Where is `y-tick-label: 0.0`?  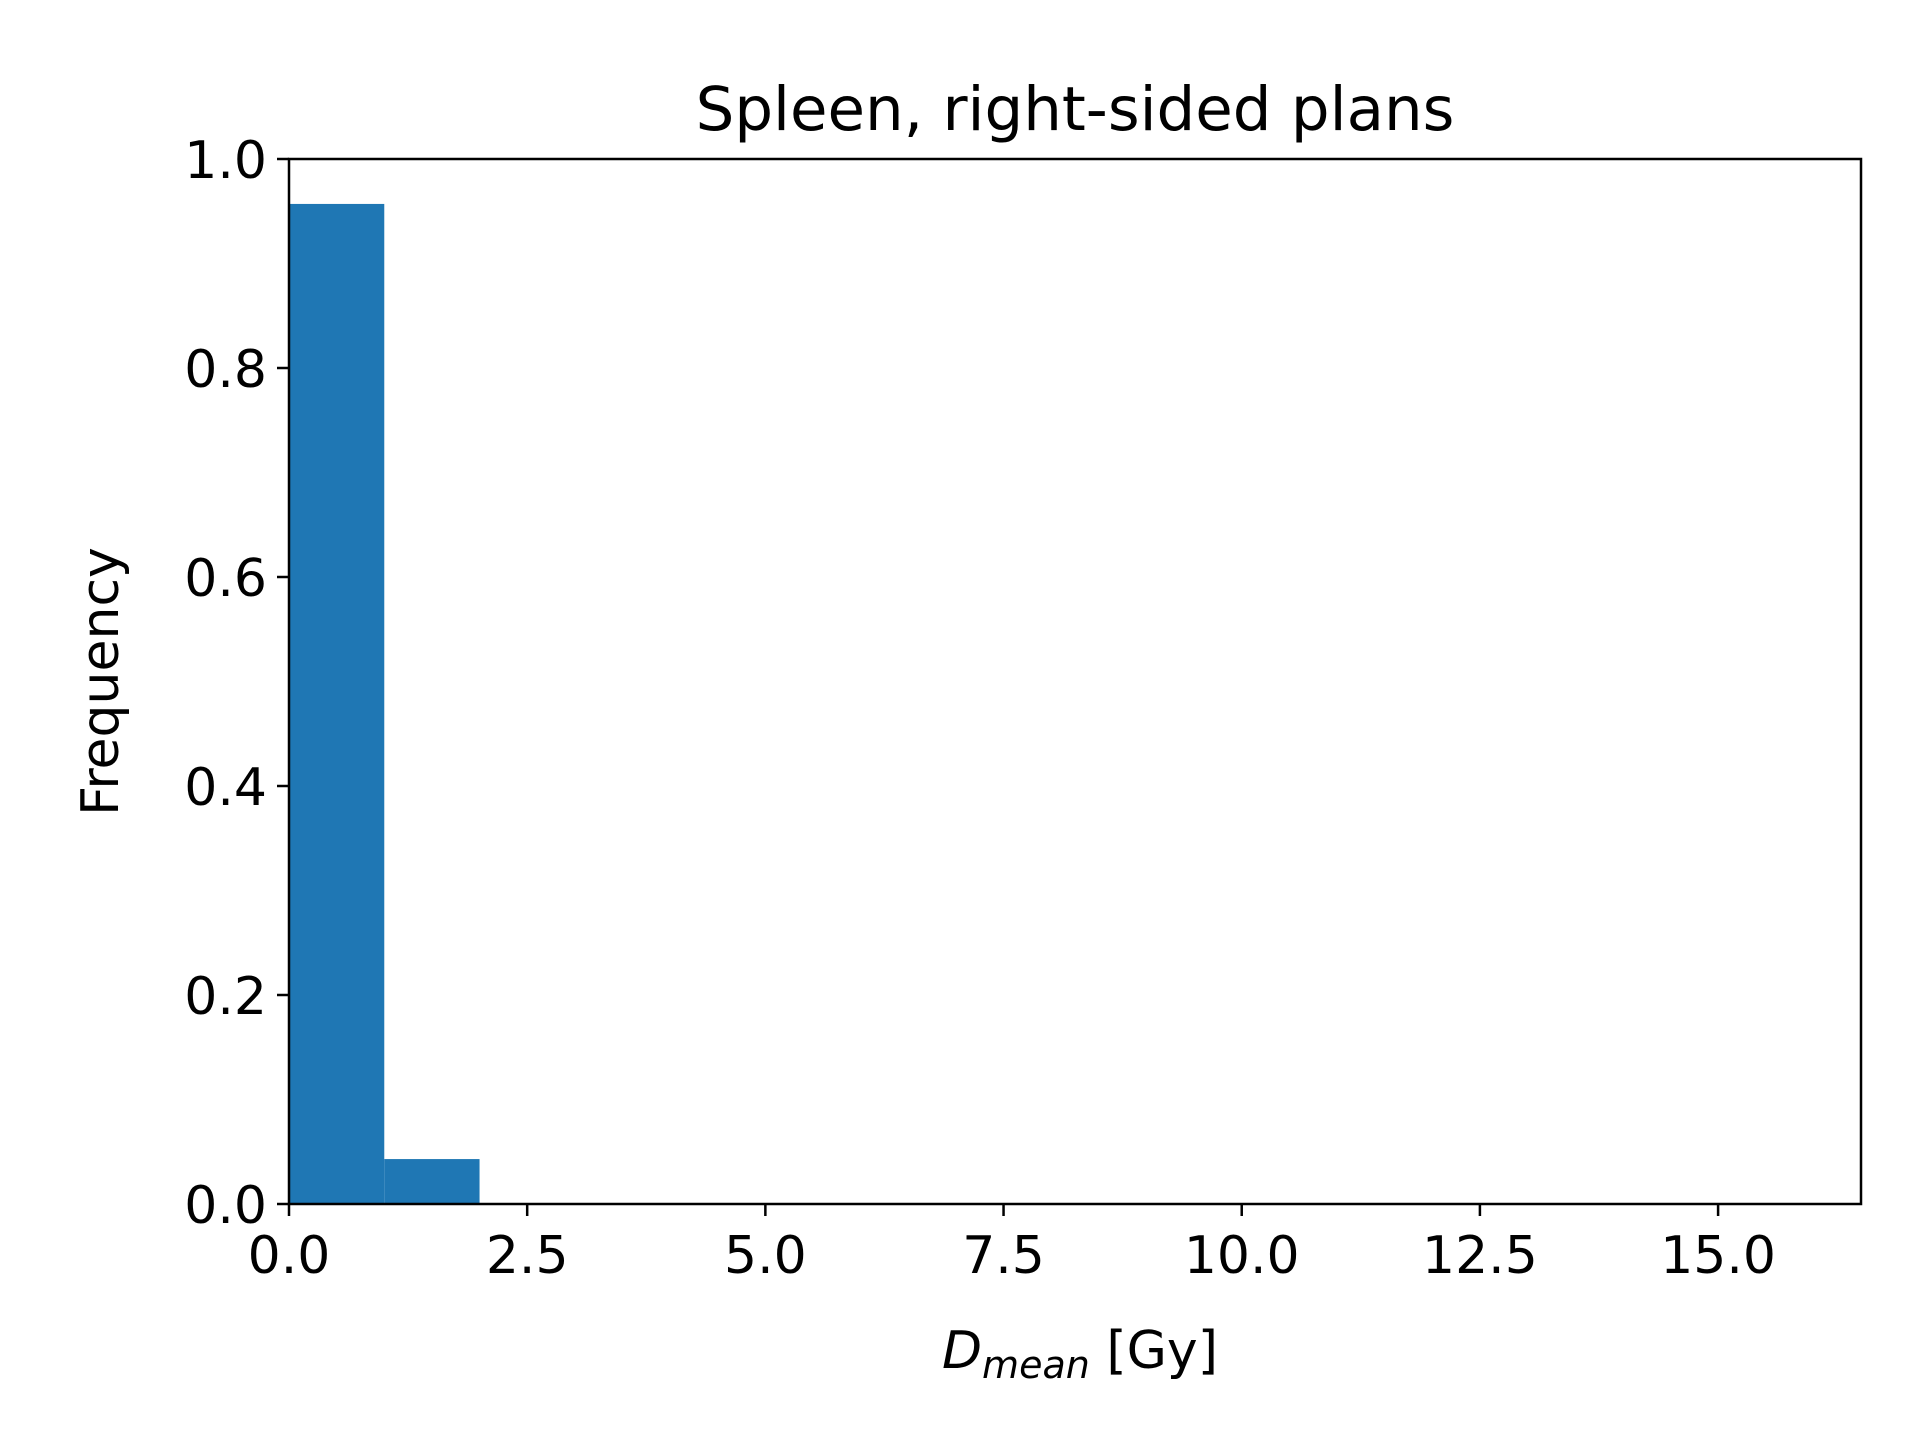 y-tick-label: 0.0 is located at coordinates (225, 1206).